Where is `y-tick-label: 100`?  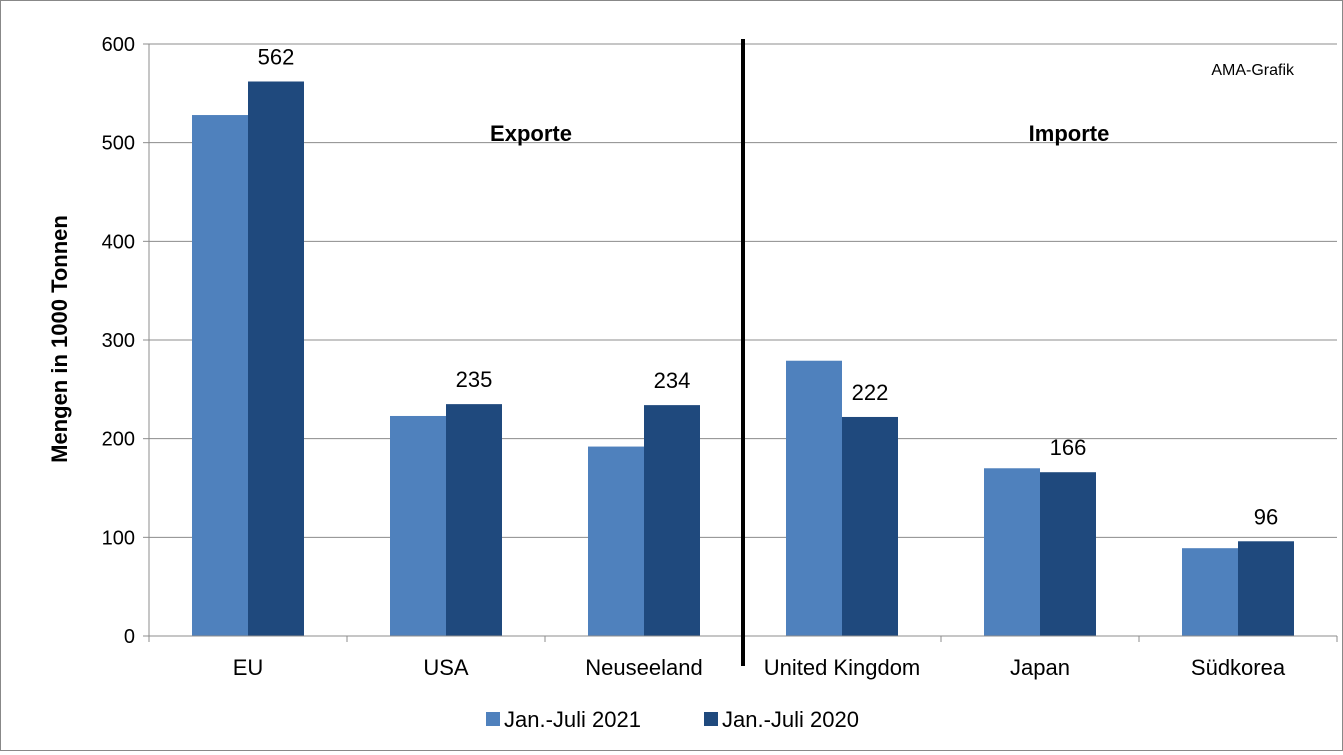 y-tick-label: 100 is located at coordinates (118, 538).